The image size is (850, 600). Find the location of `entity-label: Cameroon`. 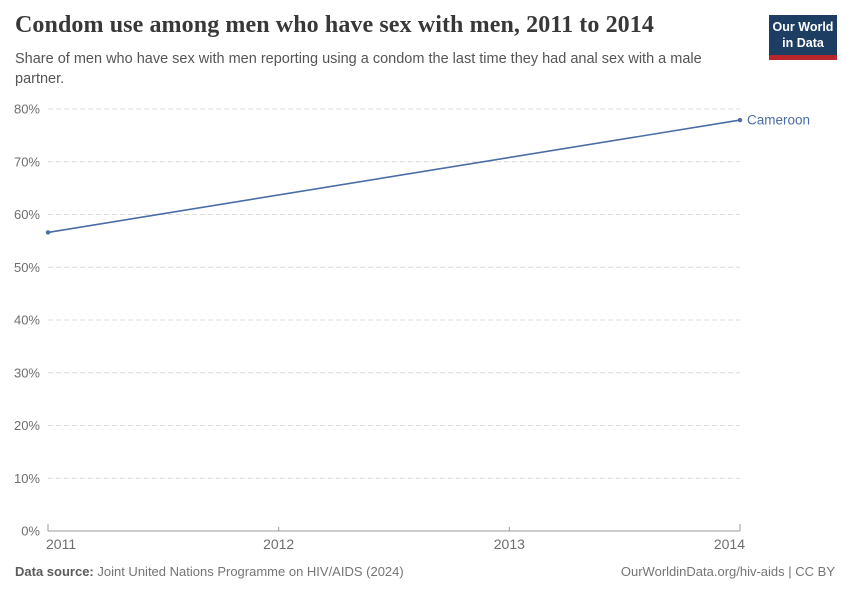

entity-label: Cameroon is located at coordinates (778, 120).